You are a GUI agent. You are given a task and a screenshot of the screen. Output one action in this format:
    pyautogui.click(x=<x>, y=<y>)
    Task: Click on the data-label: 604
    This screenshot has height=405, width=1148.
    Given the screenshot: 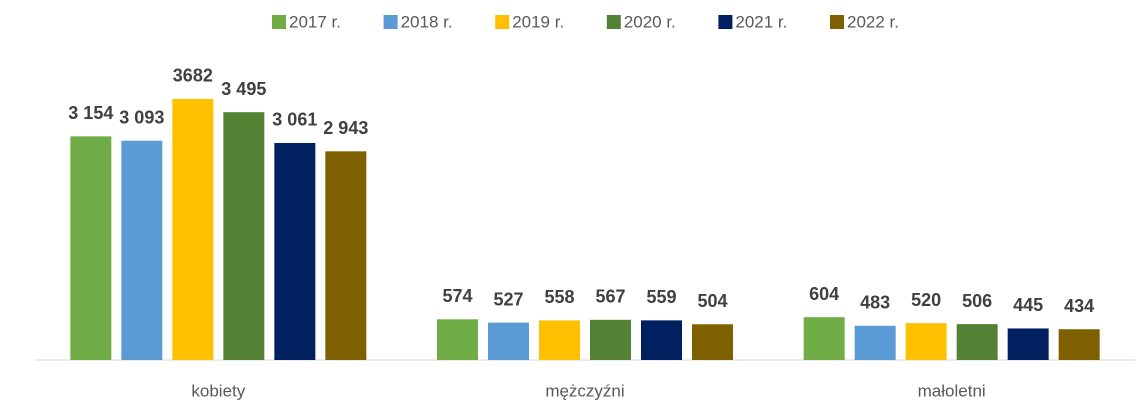 What is the action you would take?
    pyautogui.click(x=824, y=294)
    